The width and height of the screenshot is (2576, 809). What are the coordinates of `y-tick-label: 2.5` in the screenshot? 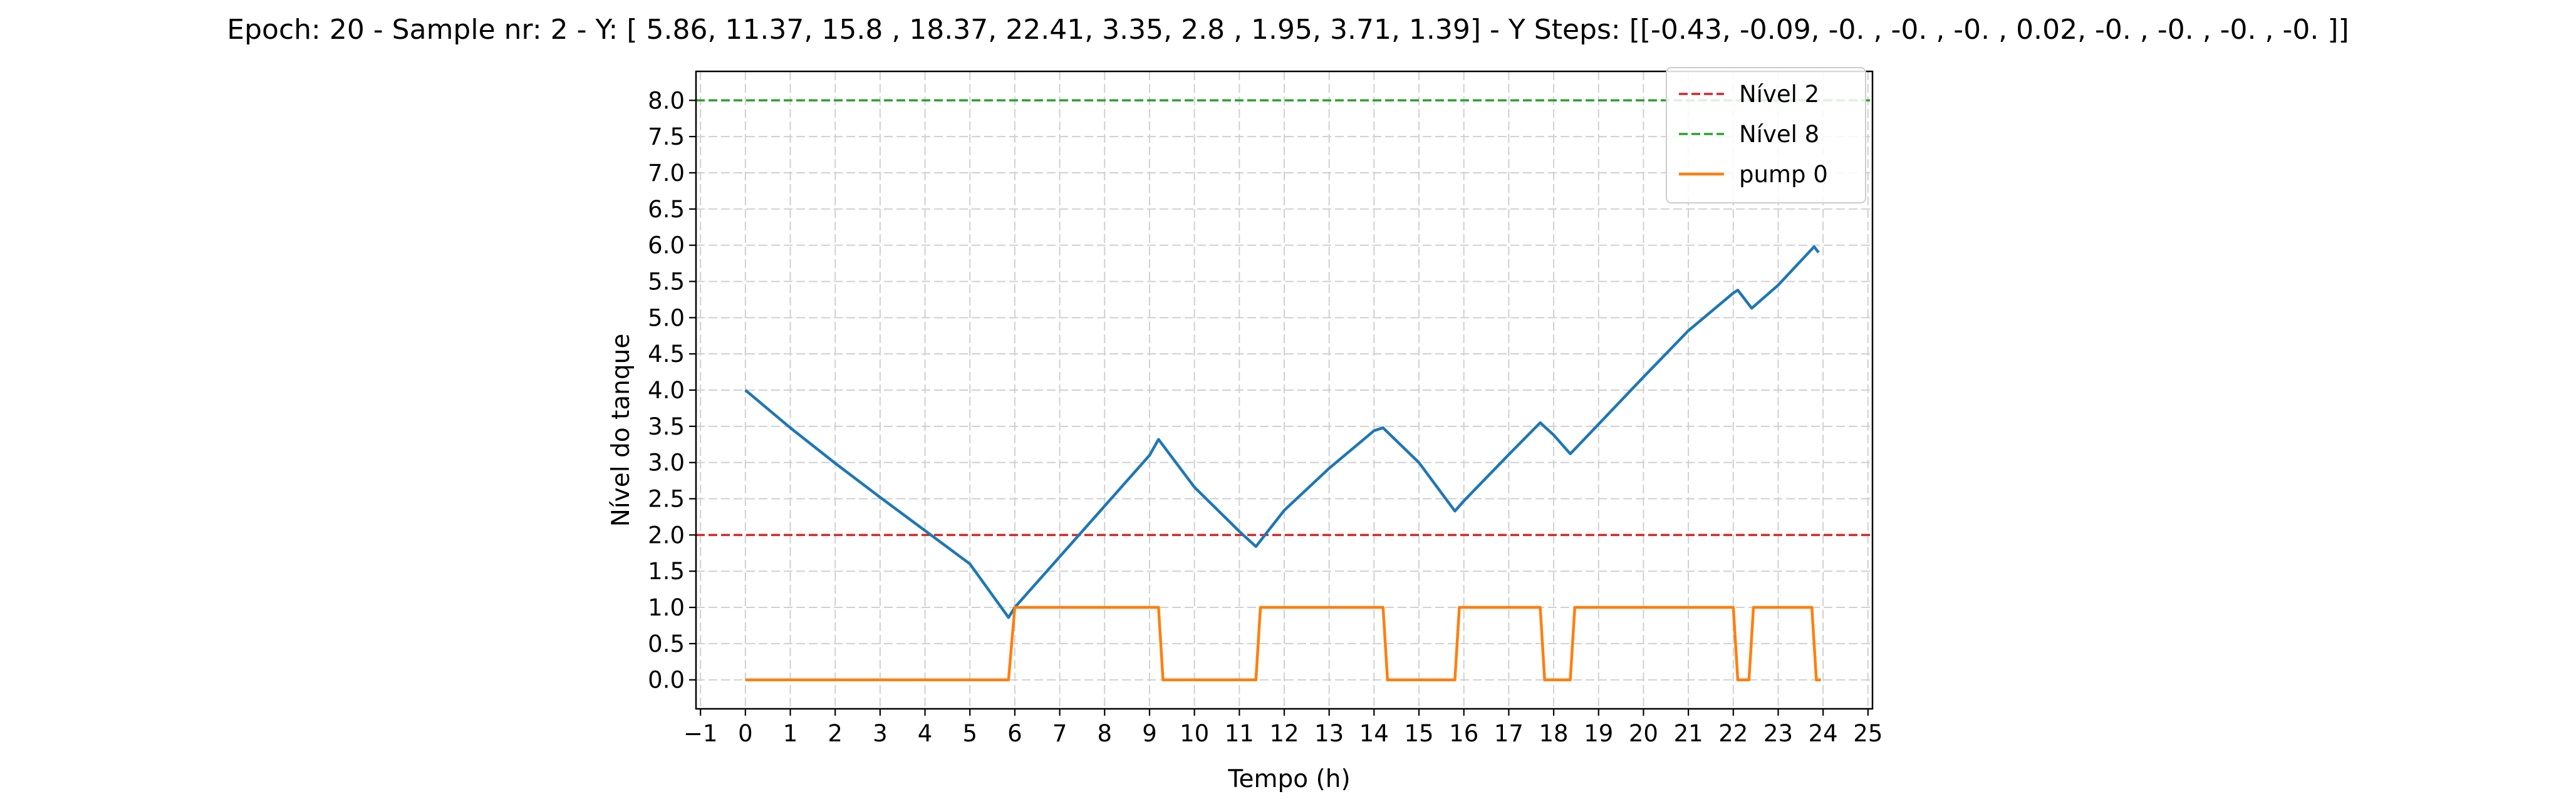 It's located at (666, 499).